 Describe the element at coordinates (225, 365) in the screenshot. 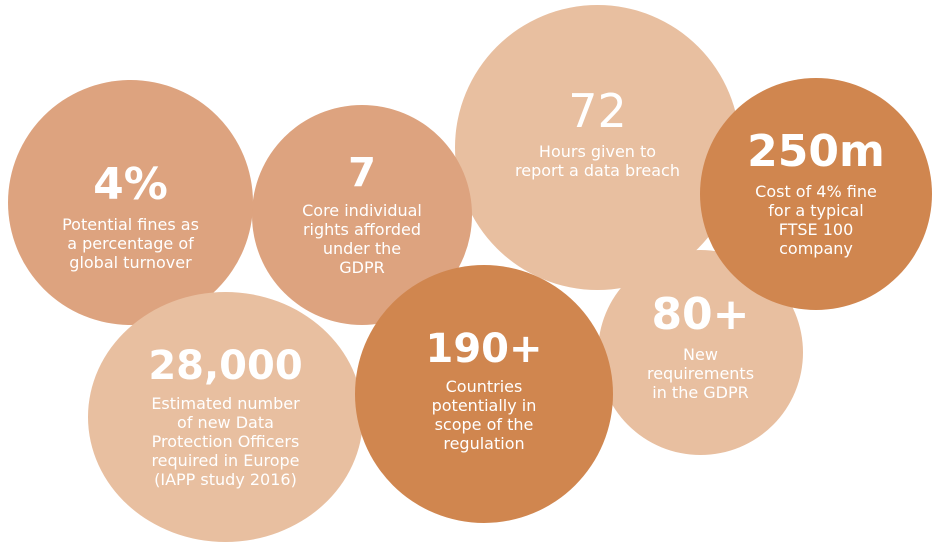

I see `stat-value: 28,000` at that location.